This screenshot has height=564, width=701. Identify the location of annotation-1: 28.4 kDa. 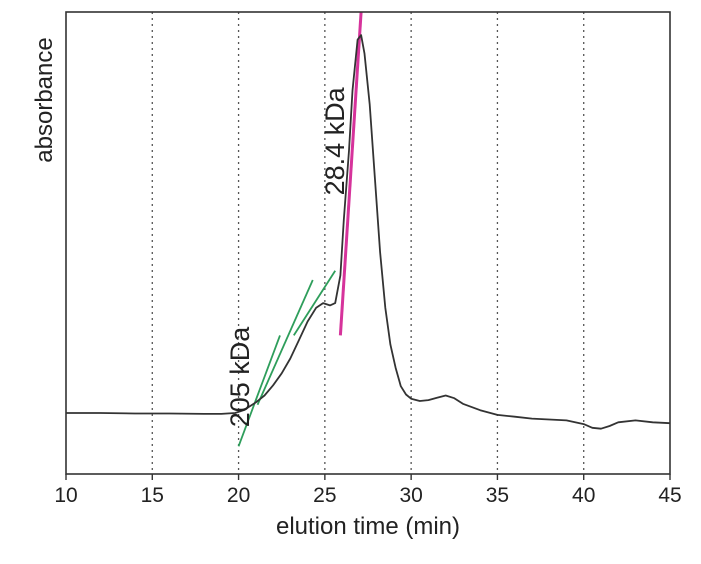
(335, 140).